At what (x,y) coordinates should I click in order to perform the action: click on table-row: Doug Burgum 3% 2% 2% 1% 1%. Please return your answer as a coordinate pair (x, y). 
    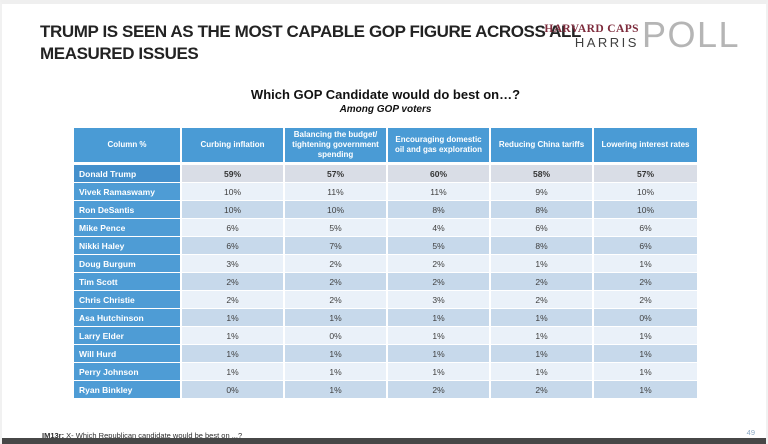
    Looking at the image, I should click on (385, 264).